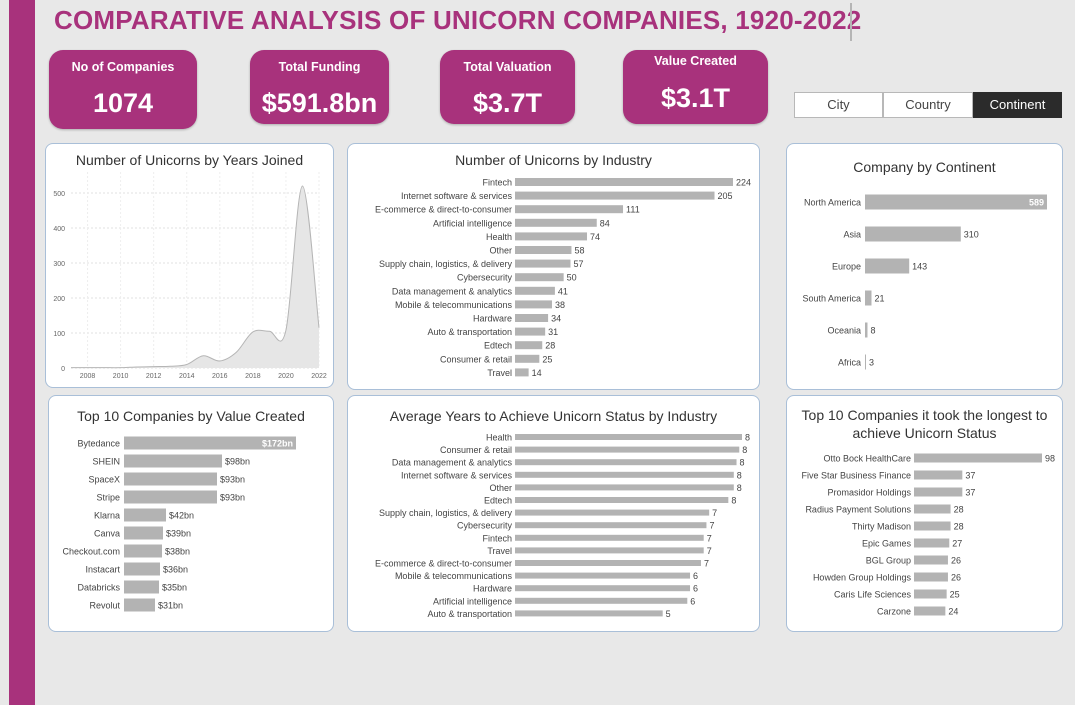 The width and height of the screenshot is (1075, 705). What do you see at coordinates (507, 87) in the screenshot?
I see `kpi-card-valuation: Total Valuation $3.7T` at bounding box center [507, 87].